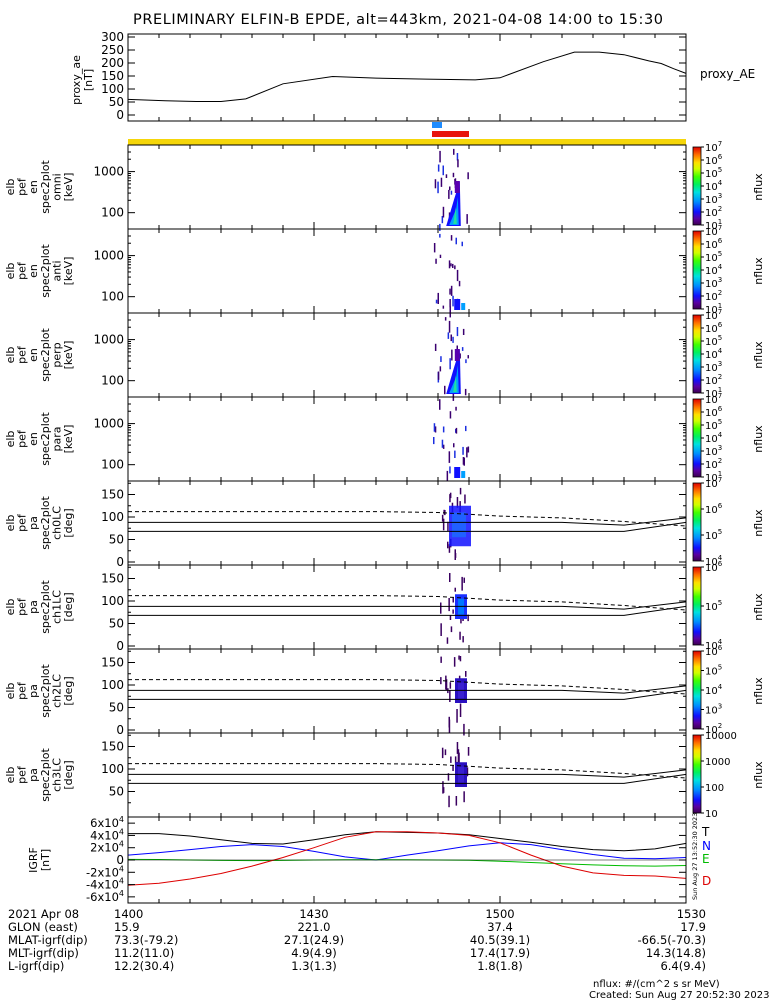 The image size is (775, 1000). Describe the element at coordinates (407, 519) in the screenshot. I see `pitch-panel-pa_ch0-antiloss-cone` at that location.